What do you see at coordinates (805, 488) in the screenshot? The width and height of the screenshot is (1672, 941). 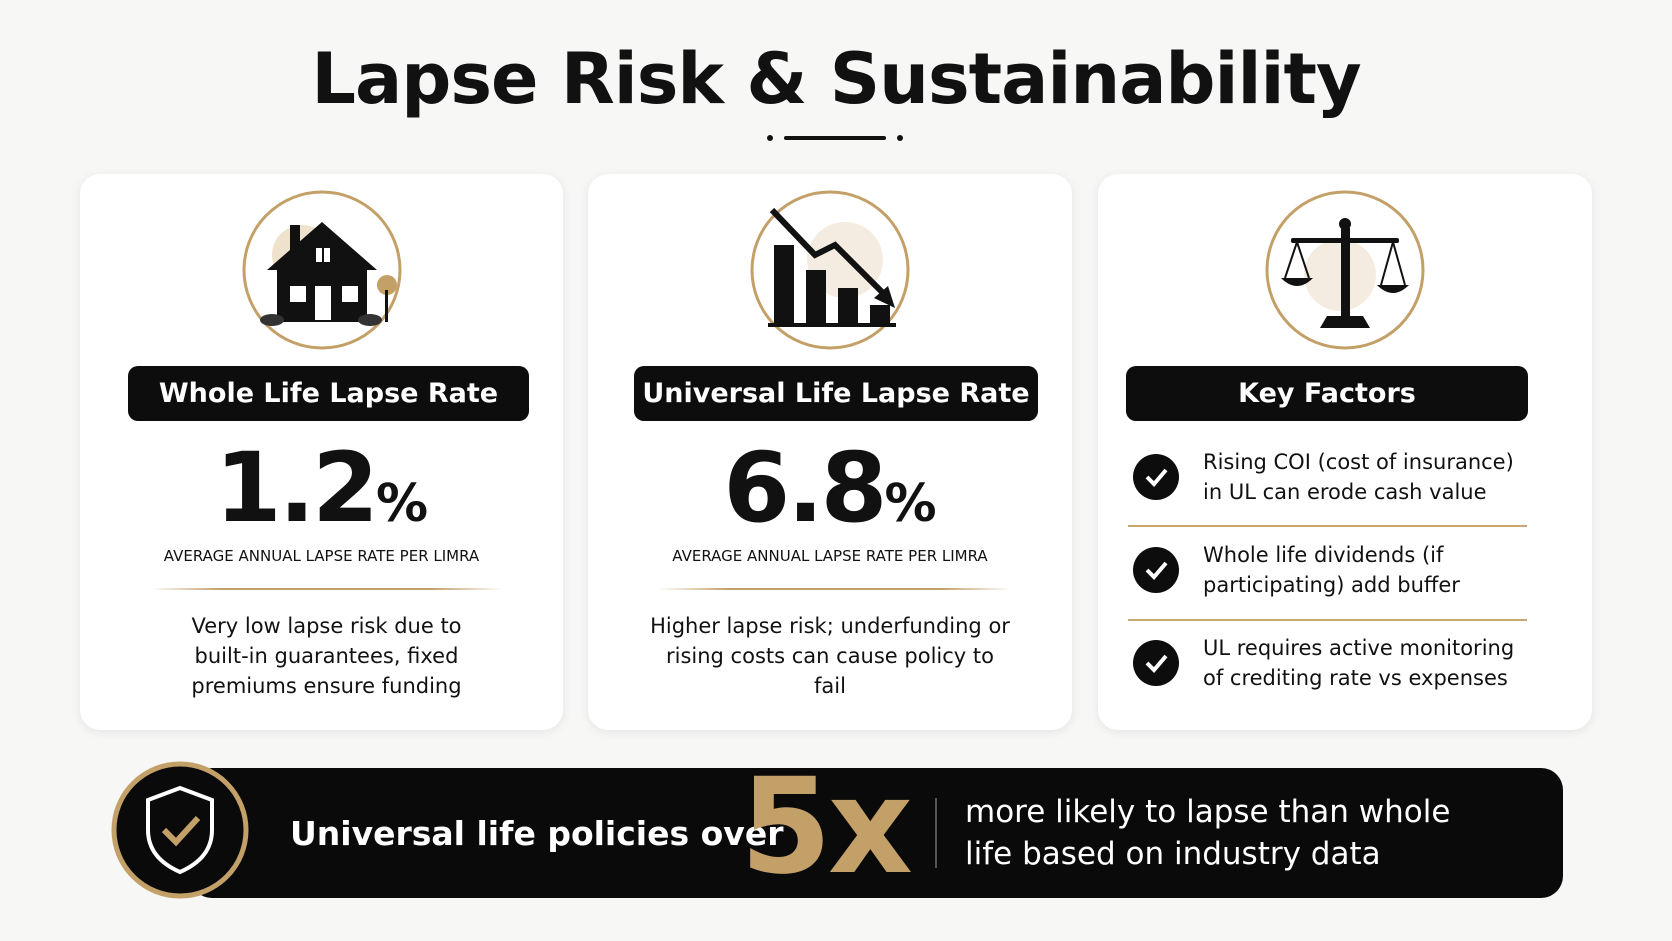 I see `value-number: 6.8` at bounding box center [805, 488].